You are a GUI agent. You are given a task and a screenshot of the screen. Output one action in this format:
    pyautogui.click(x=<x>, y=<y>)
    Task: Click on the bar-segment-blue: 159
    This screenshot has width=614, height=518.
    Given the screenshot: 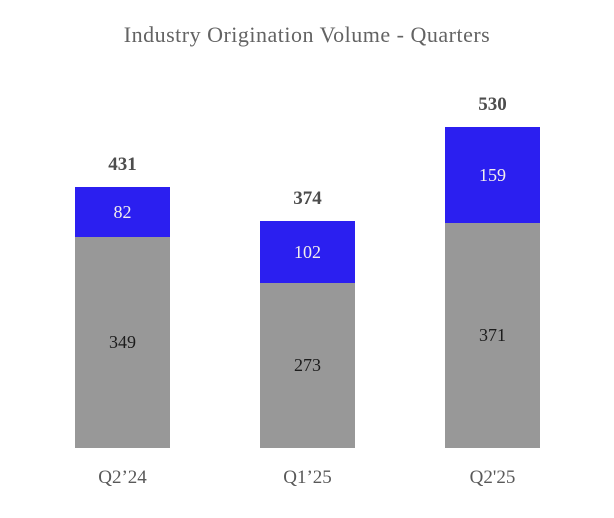 What is the action you would take?
    pyautogui.click(x=492, y=175)
    